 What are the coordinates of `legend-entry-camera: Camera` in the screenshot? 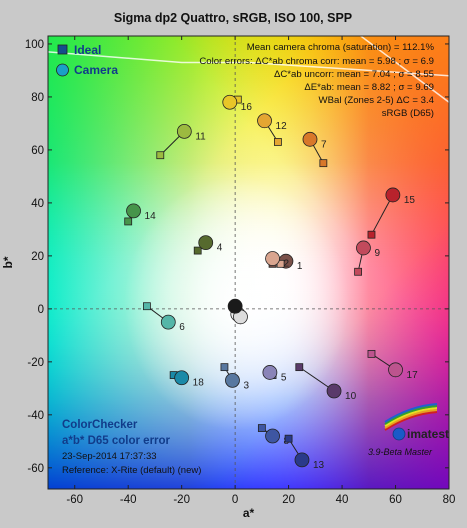 It's located at (87, 70).